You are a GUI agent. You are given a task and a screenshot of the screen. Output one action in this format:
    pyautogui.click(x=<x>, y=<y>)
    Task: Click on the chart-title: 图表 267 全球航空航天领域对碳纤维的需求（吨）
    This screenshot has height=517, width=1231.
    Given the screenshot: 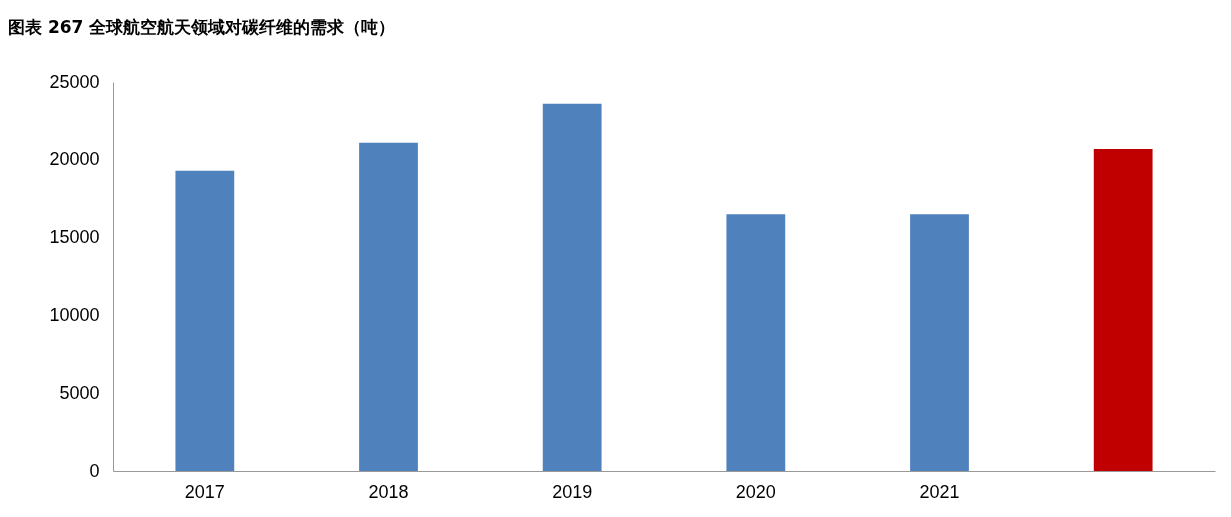 What is the action you would take?
    pyautogui.click(x=202, y=27)
    